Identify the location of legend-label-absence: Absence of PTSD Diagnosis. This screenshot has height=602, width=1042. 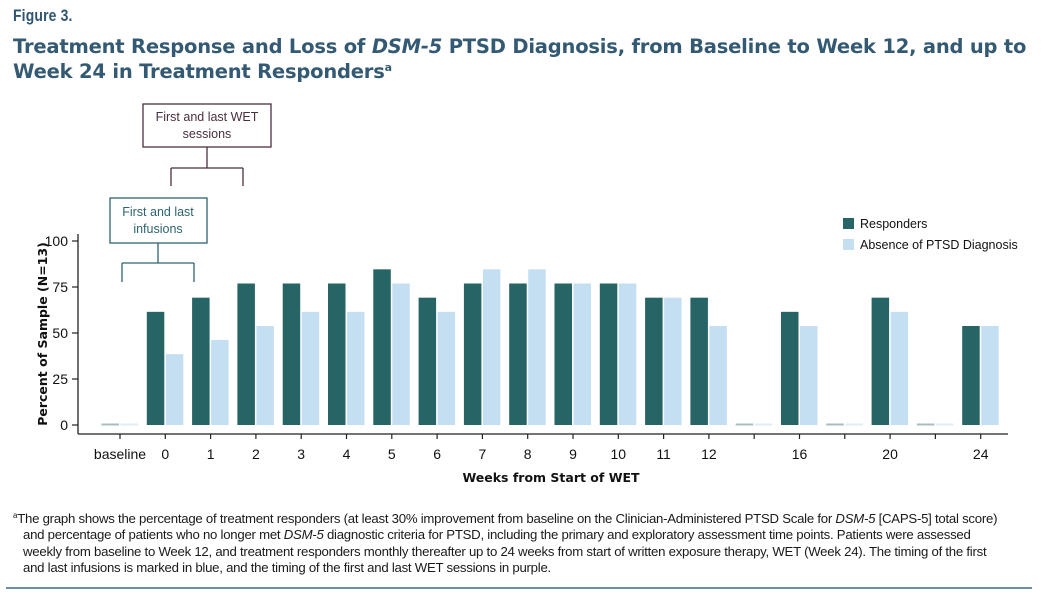
(939, 245).